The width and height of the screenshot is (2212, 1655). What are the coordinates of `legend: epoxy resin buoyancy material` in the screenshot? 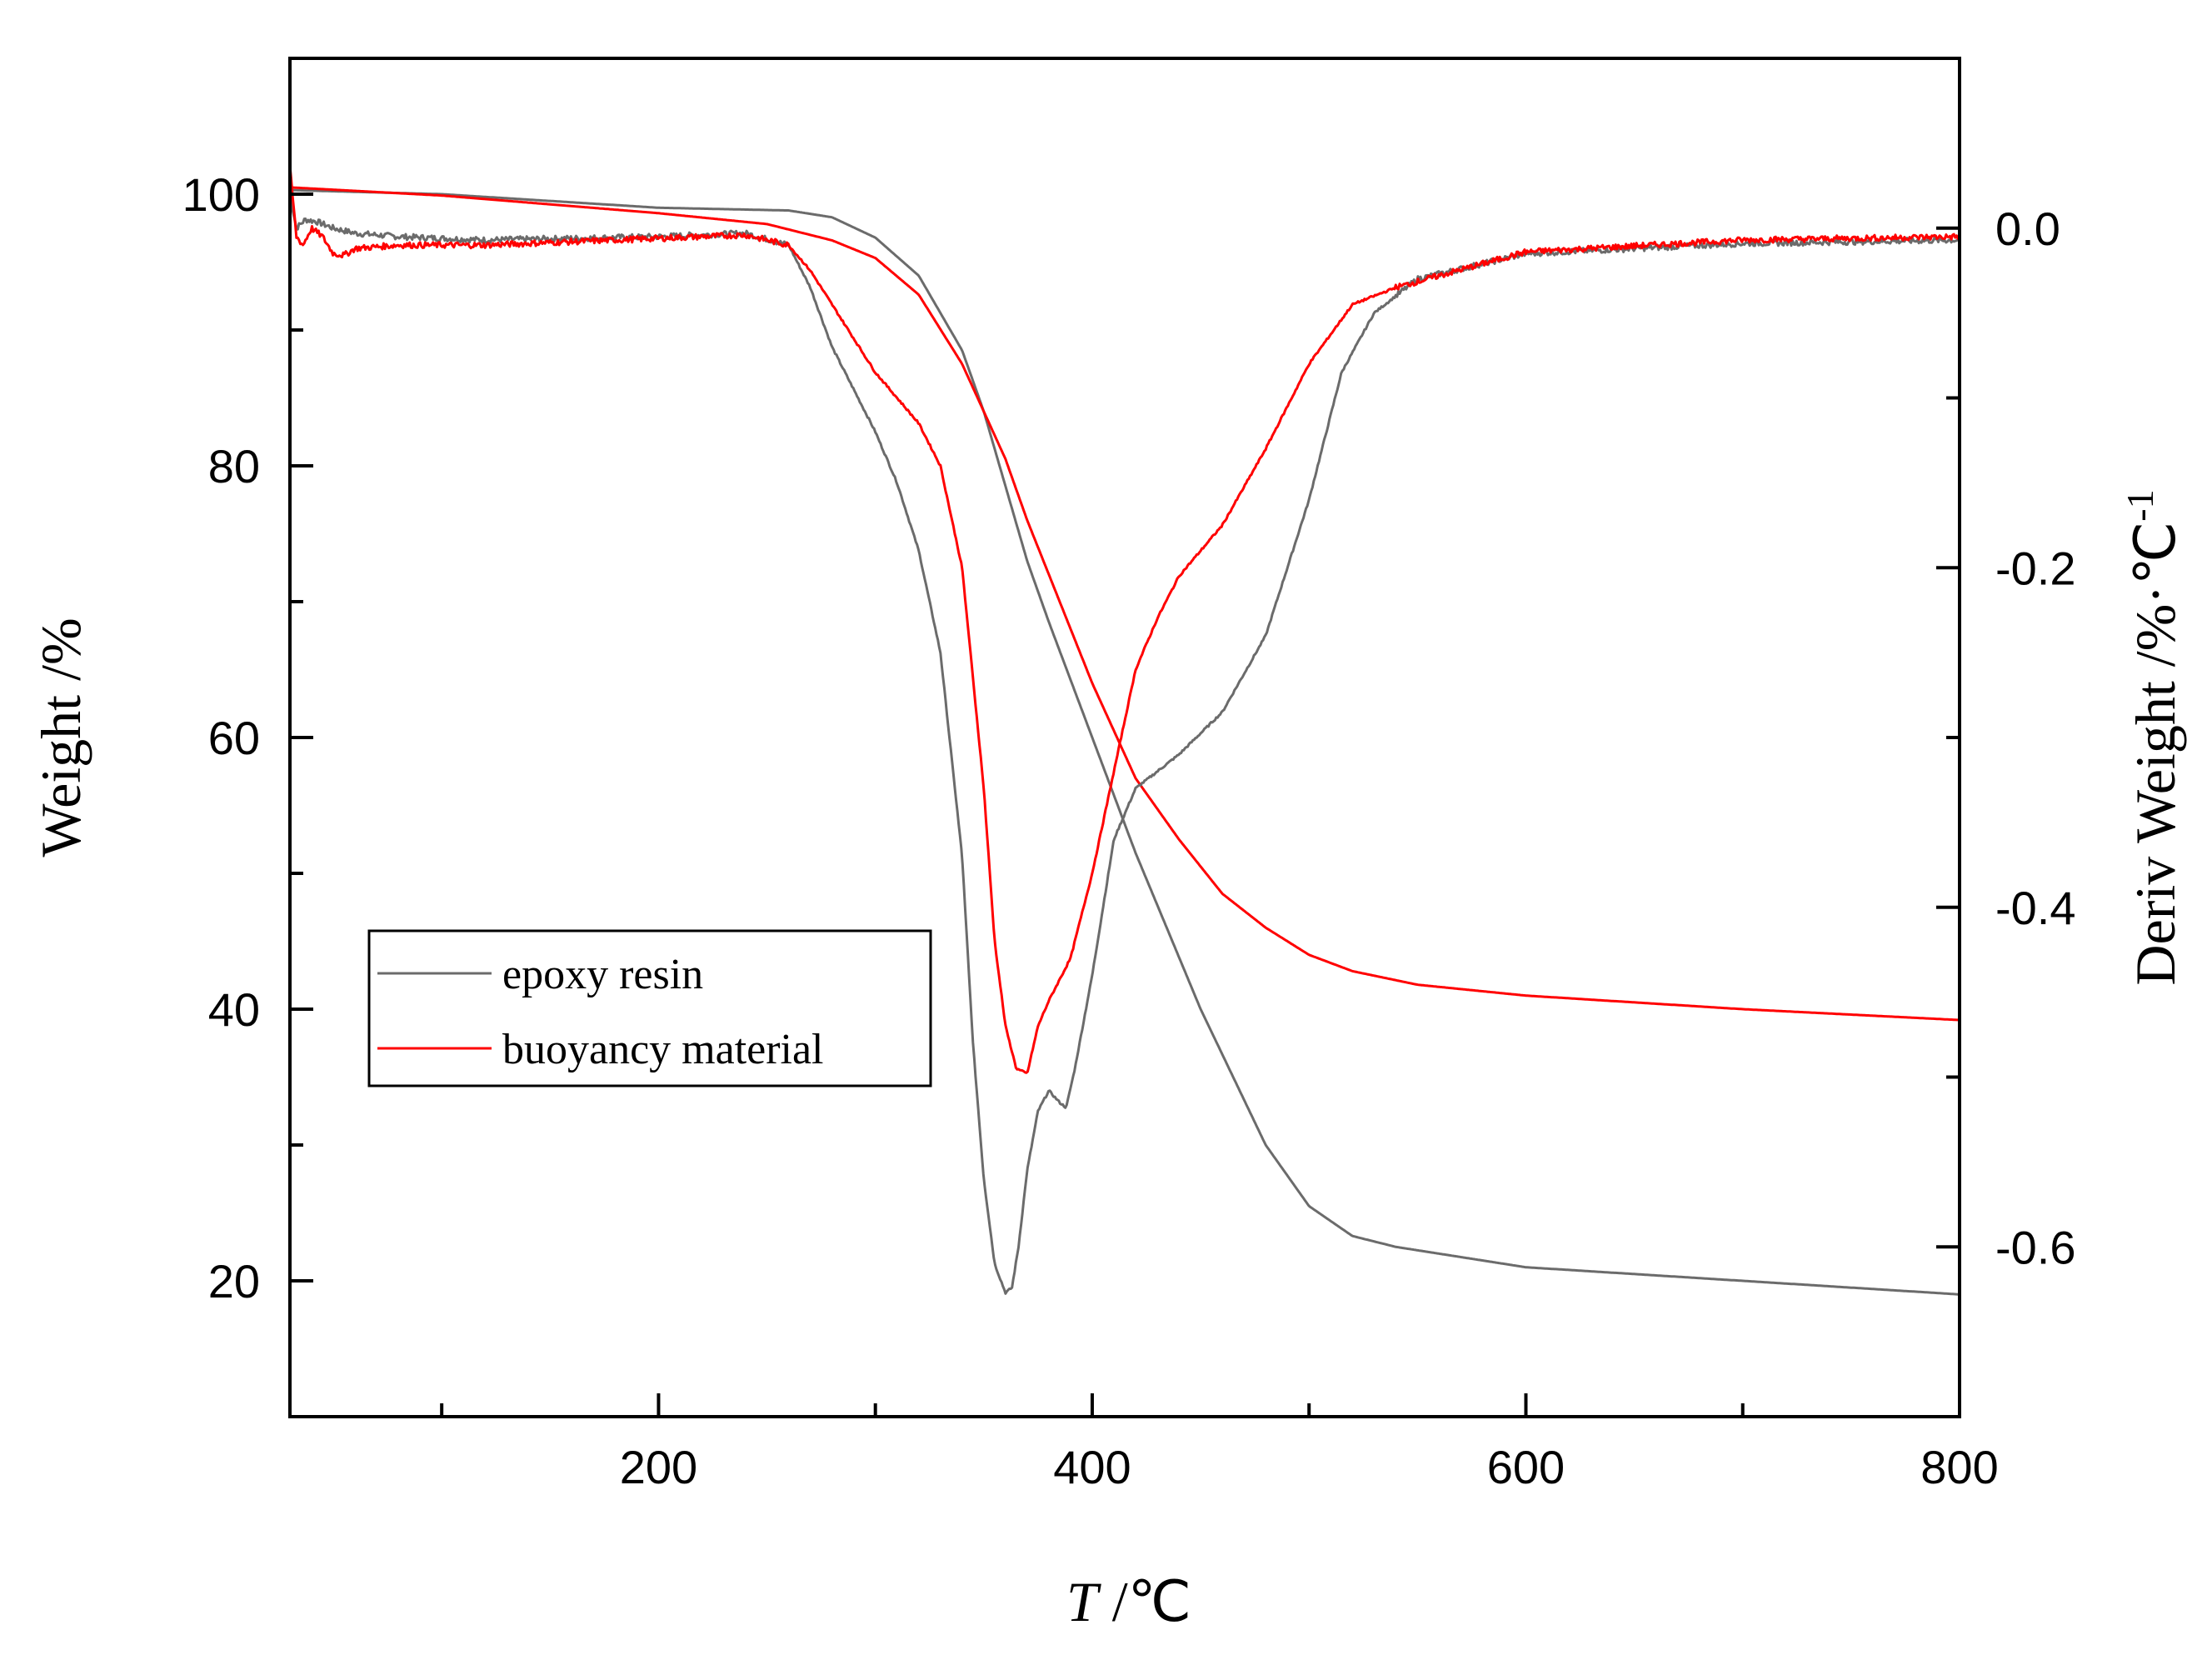 It's located at (650, 1009).